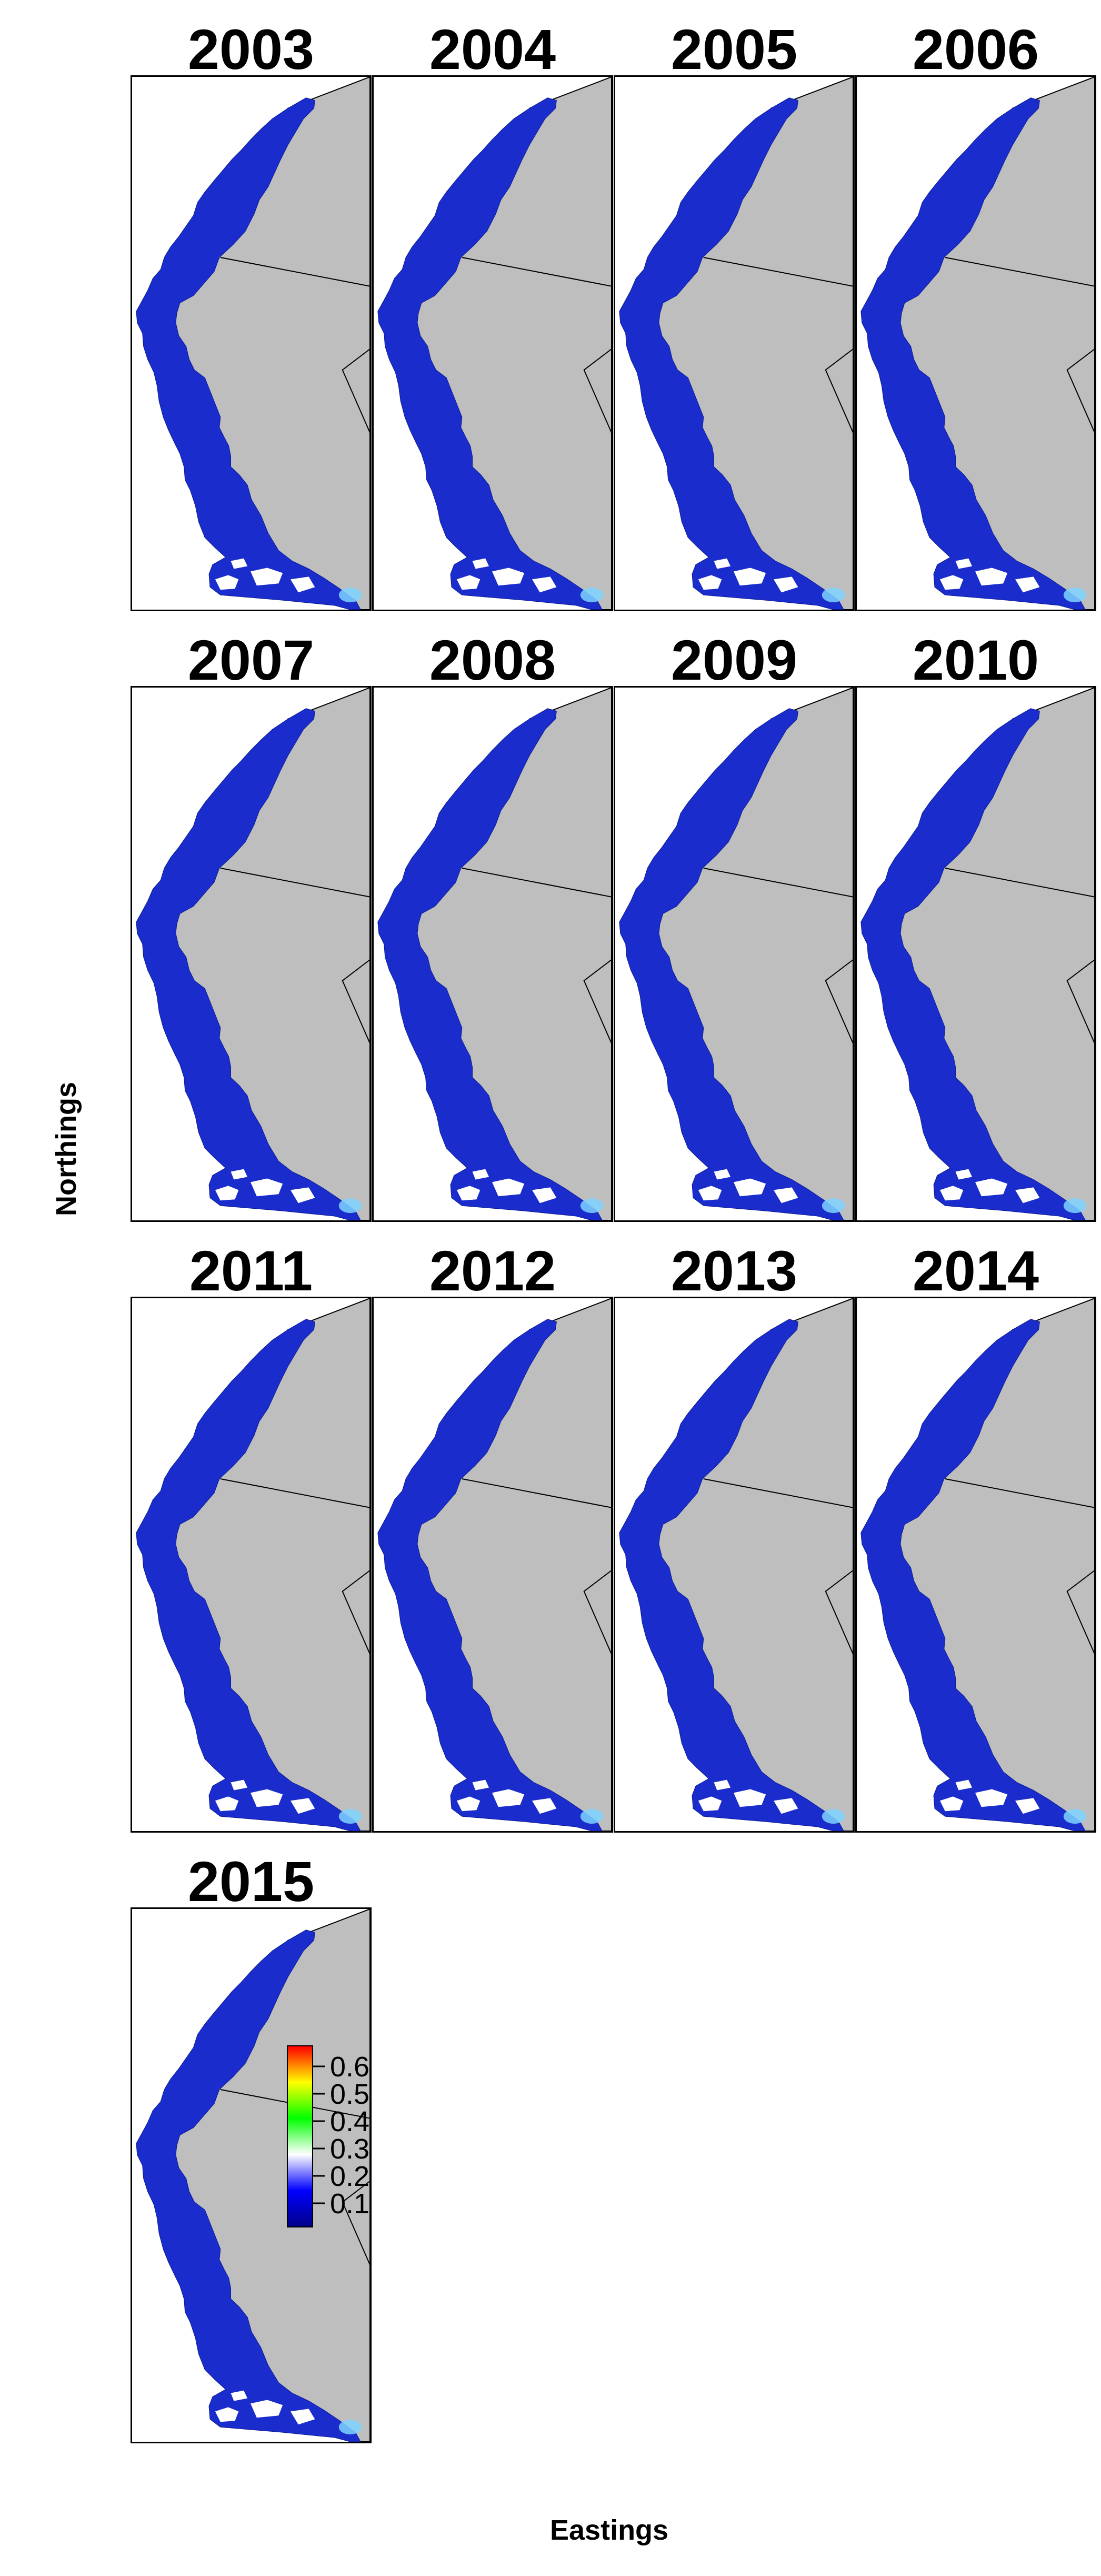 Image resolution: width=1101 pixels, height=2576 pixels. What do you see at coordinates (976, 660) in the screenshot?
I see `panel-title-year: 2010` at bounding box center [976, 660].